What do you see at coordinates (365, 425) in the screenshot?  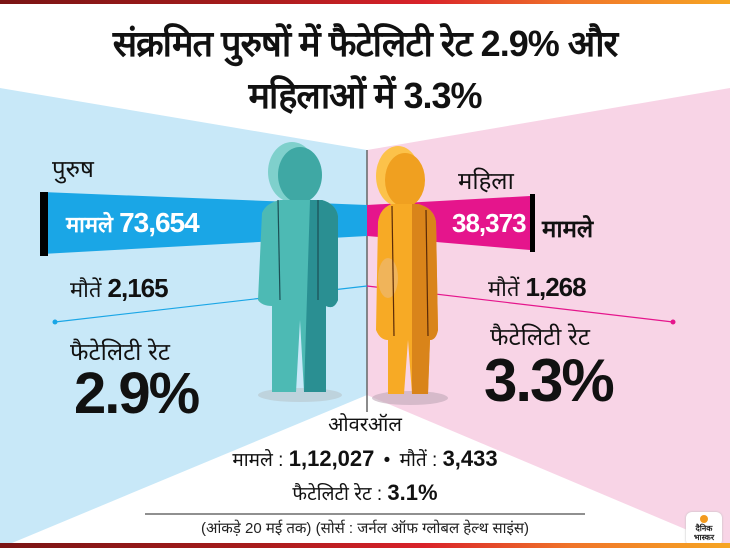 I see `overall-heading: ओवरऑल` at bounding box center [365, 425].